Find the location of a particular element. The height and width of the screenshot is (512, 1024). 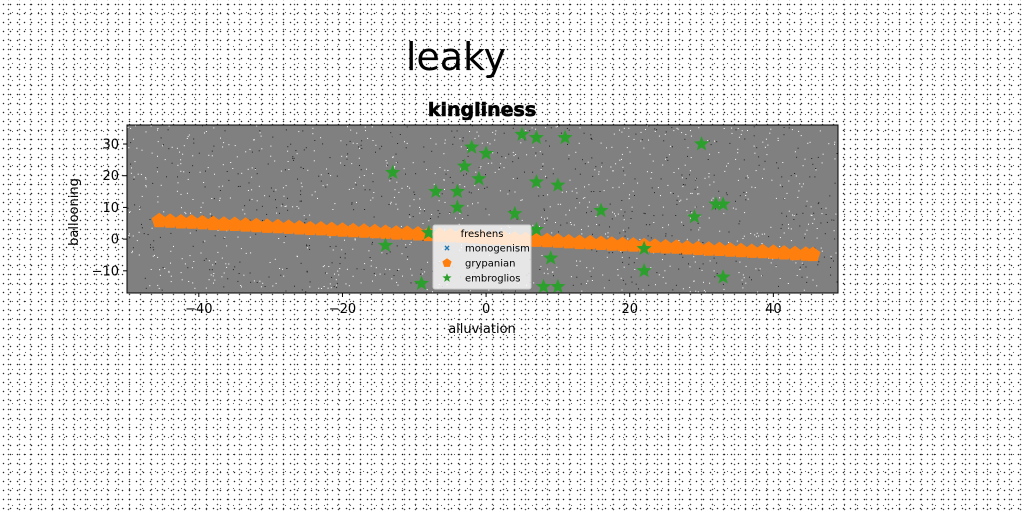

legend-label: monogenism is located at coordinates (497, 249).